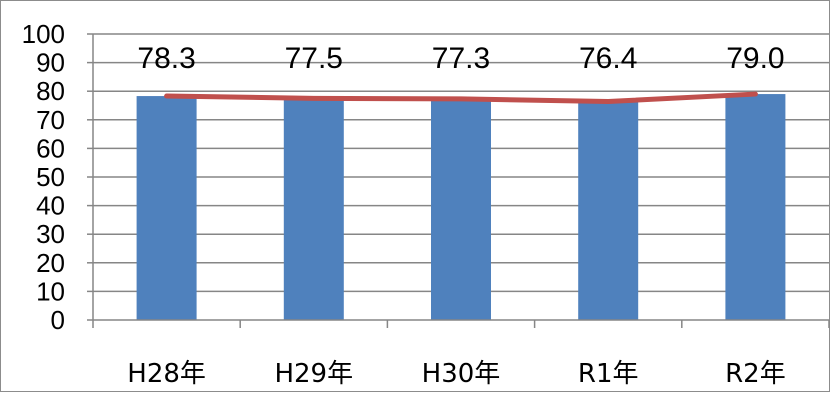 This screenshot has height=393, width=830. I want to click on y-tick-label: 20, so click(50, 263).